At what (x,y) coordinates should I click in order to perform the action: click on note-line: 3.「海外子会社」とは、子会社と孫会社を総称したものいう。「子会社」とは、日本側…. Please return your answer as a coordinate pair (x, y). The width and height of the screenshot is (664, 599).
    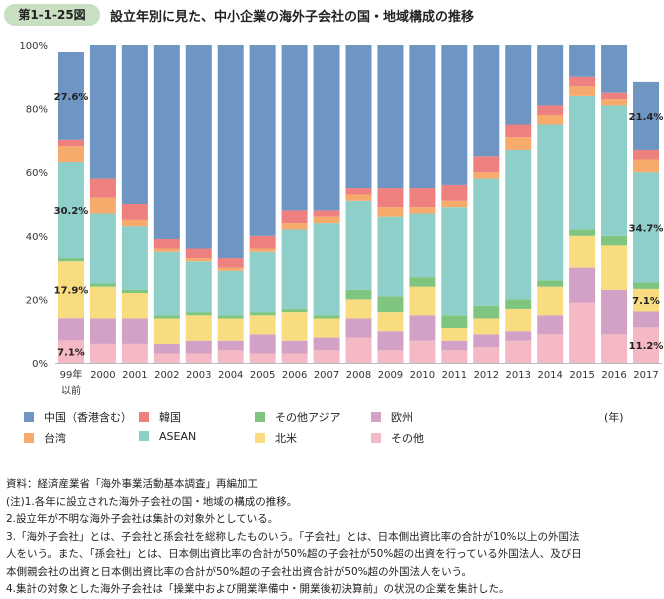
    Looking at the image, I should click on (293, 536).